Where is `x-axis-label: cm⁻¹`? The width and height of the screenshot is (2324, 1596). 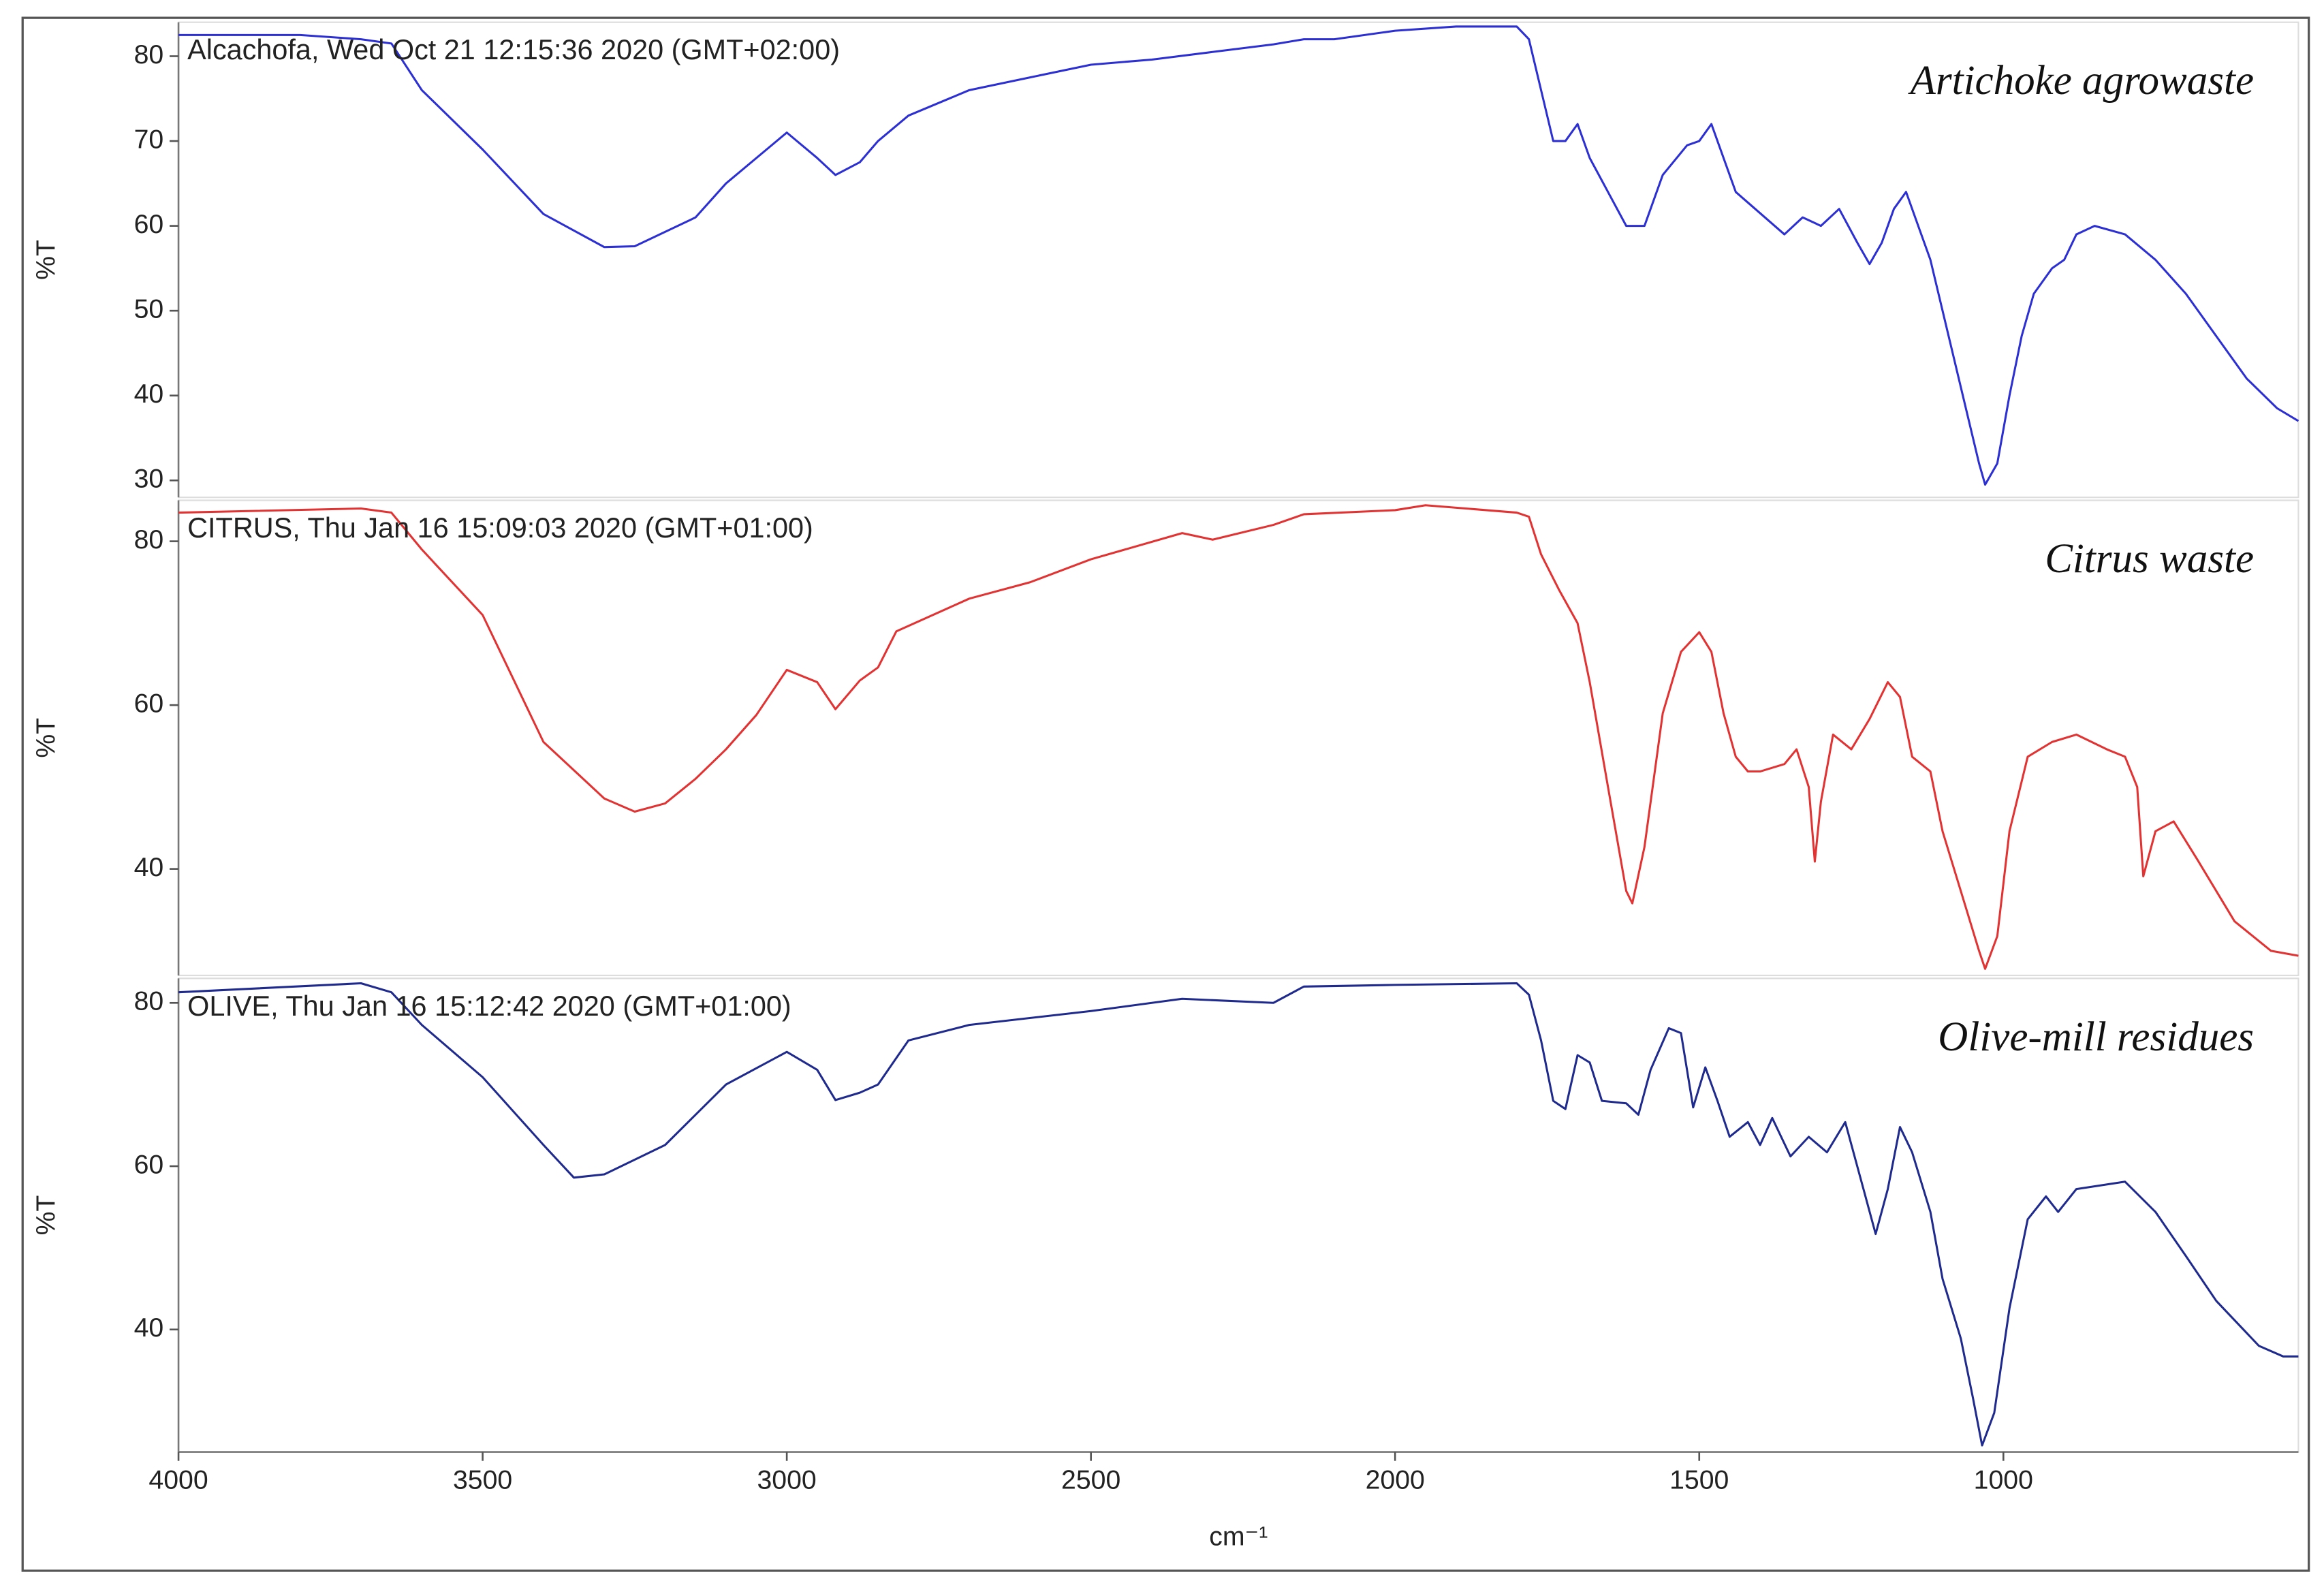 x-axis-label: cm⁻¹ is located at coordinates (1239, 1536).